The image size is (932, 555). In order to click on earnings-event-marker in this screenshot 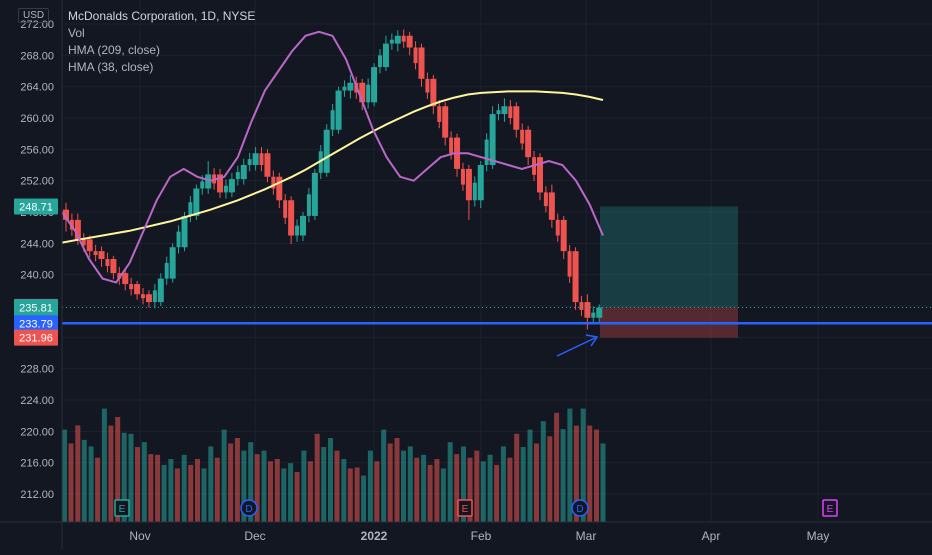, I will do `click(122, 508)`.